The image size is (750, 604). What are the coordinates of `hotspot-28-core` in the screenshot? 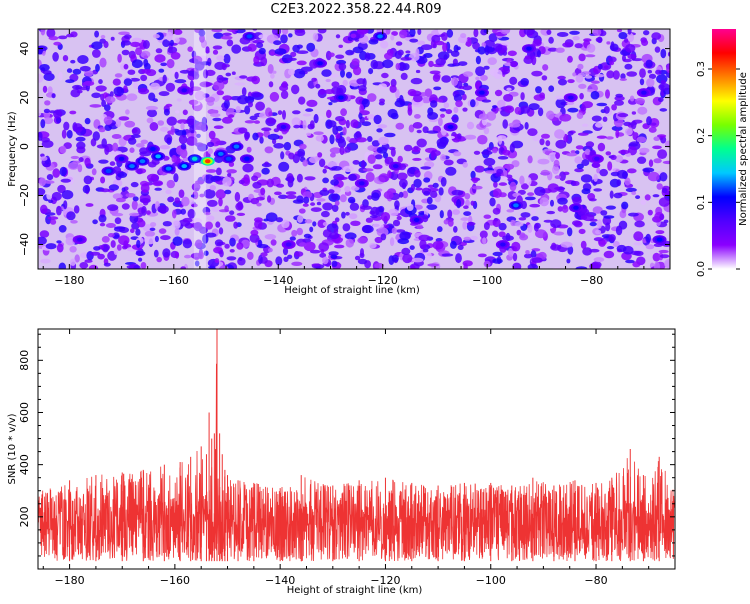 It's located at (79, 239).